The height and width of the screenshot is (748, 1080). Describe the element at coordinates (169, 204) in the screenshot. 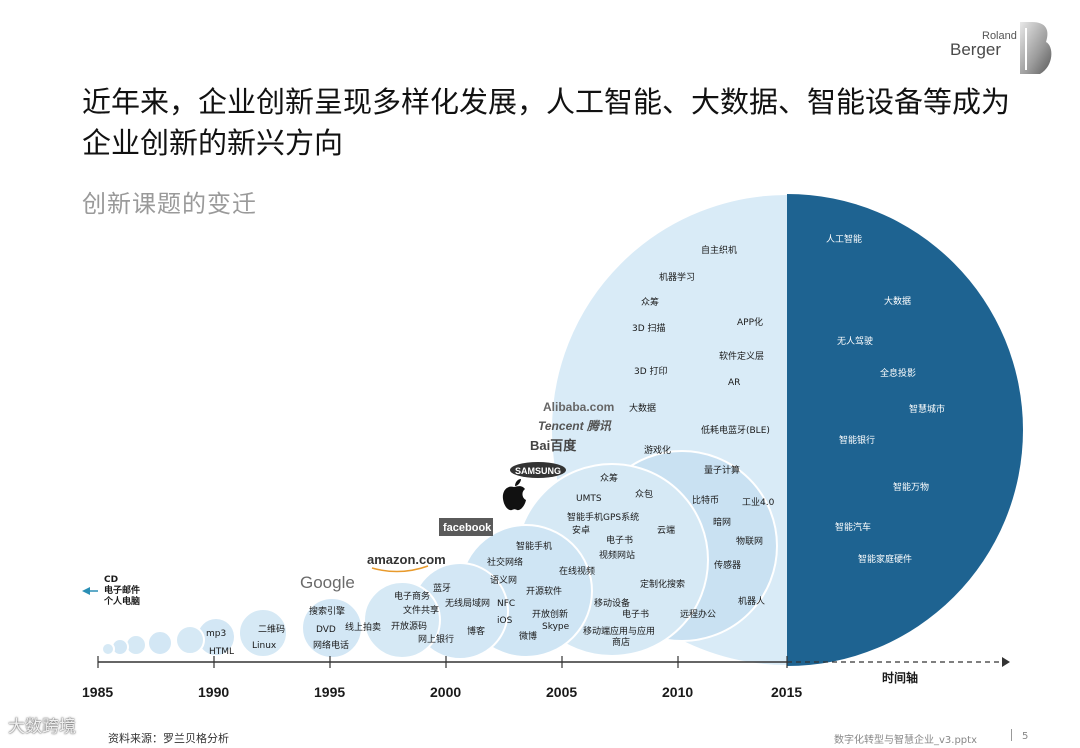

I see `page-subtitle: 创新课题的变迁` at that location.